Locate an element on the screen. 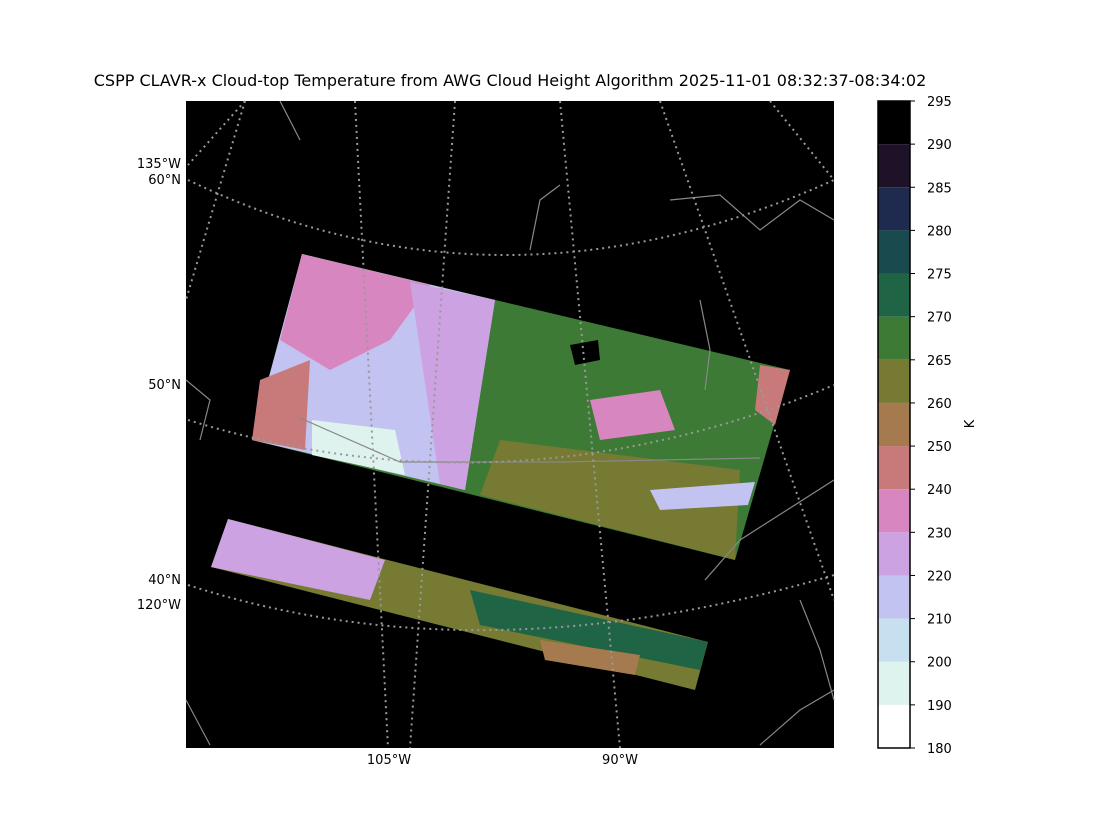 Image resolution: width=1120 pixels, height=840 pixels. colorbar-tick-label: 210 is located at coordinates (939, 620).